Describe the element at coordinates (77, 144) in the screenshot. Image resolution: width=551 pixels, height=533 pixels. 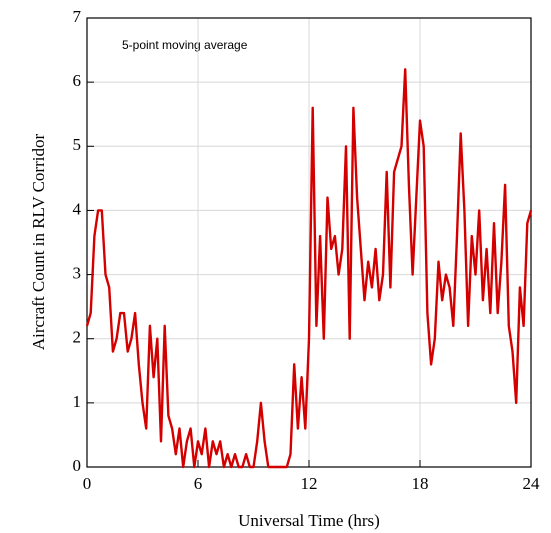
I see `y-tick-label: 5` at that location.